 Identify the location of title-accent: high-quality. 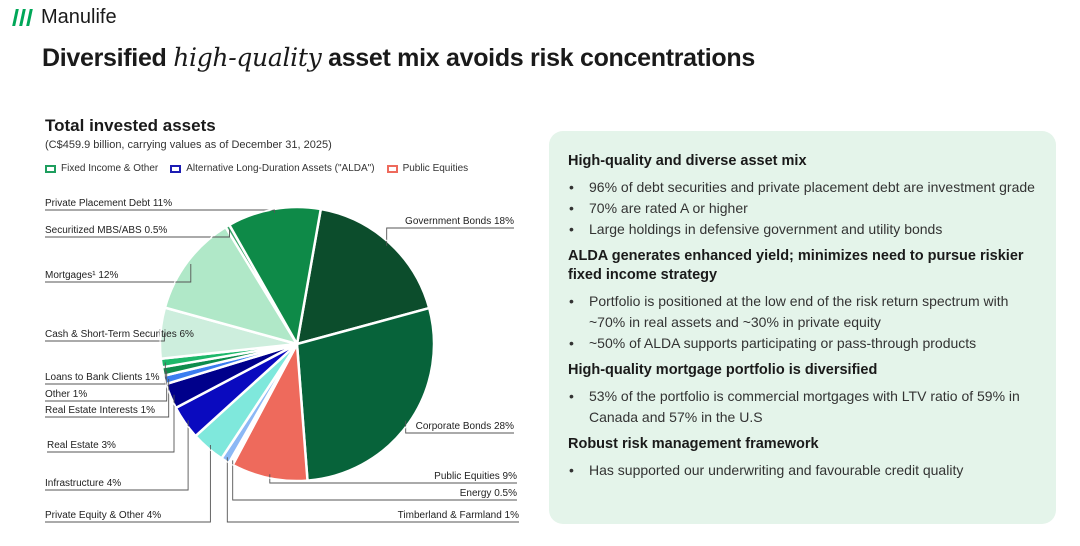
(247, 57).